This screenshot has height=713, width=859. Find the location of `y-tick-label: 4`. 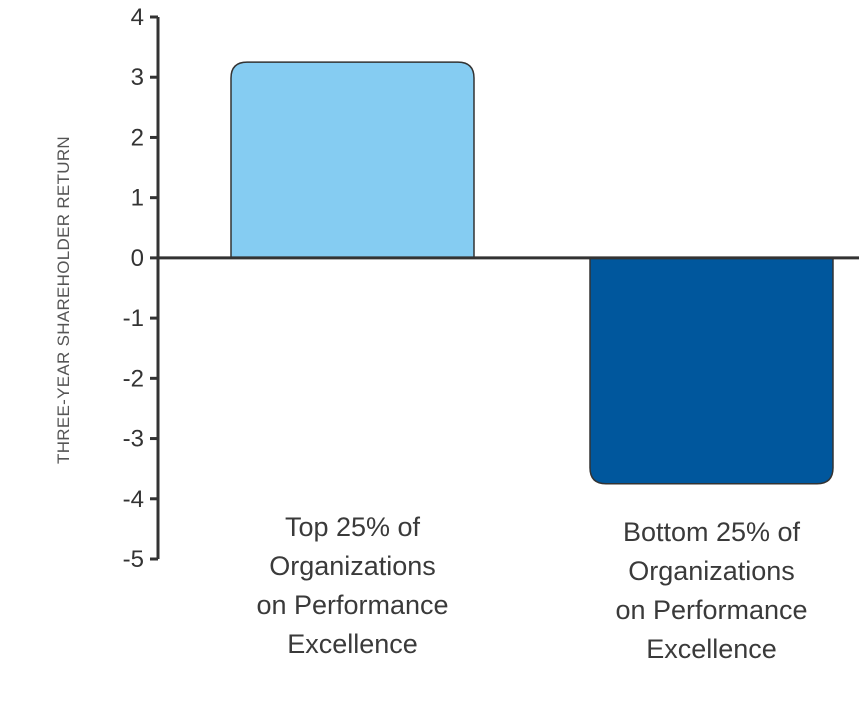

y-tick-label: 4 is located at coordinates (137, 17).